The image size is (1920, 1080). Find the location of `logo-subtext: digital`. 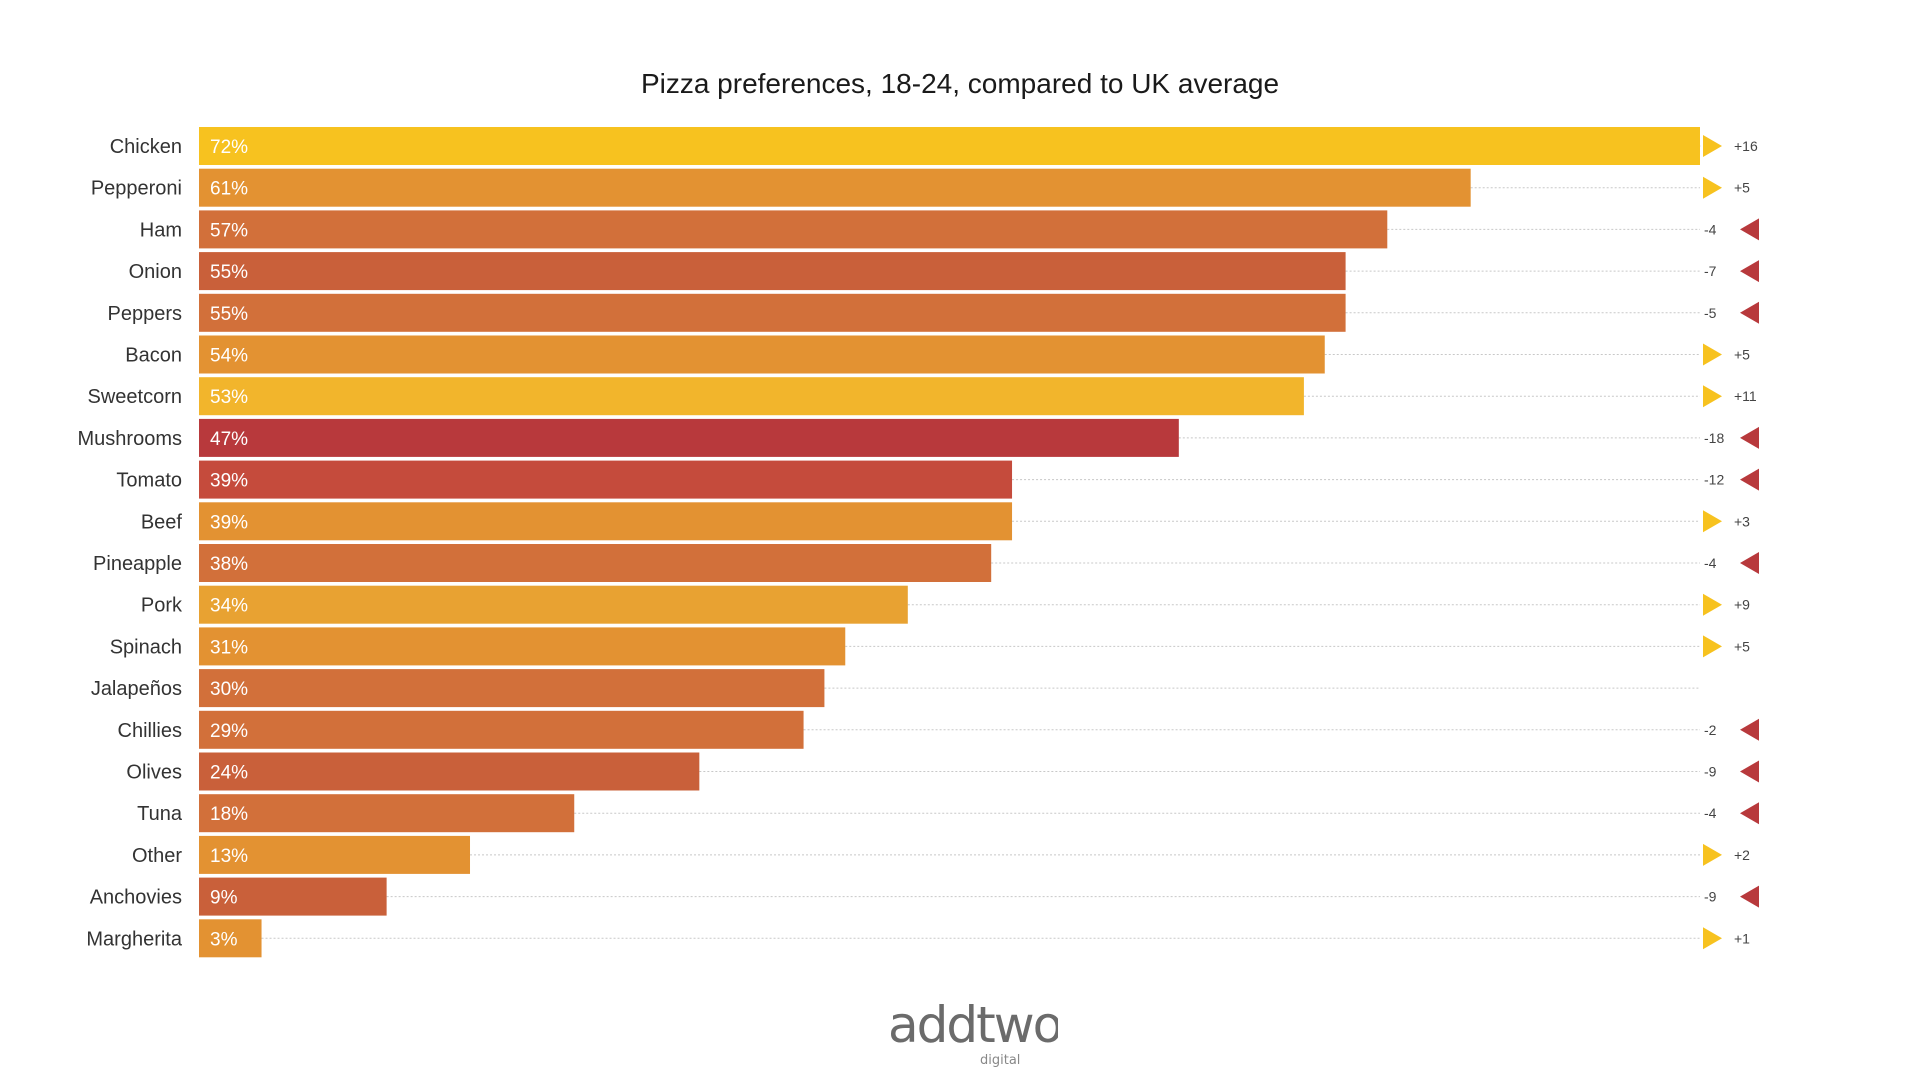

logo-subtext: digital is located at coordinates (1000, 1060).